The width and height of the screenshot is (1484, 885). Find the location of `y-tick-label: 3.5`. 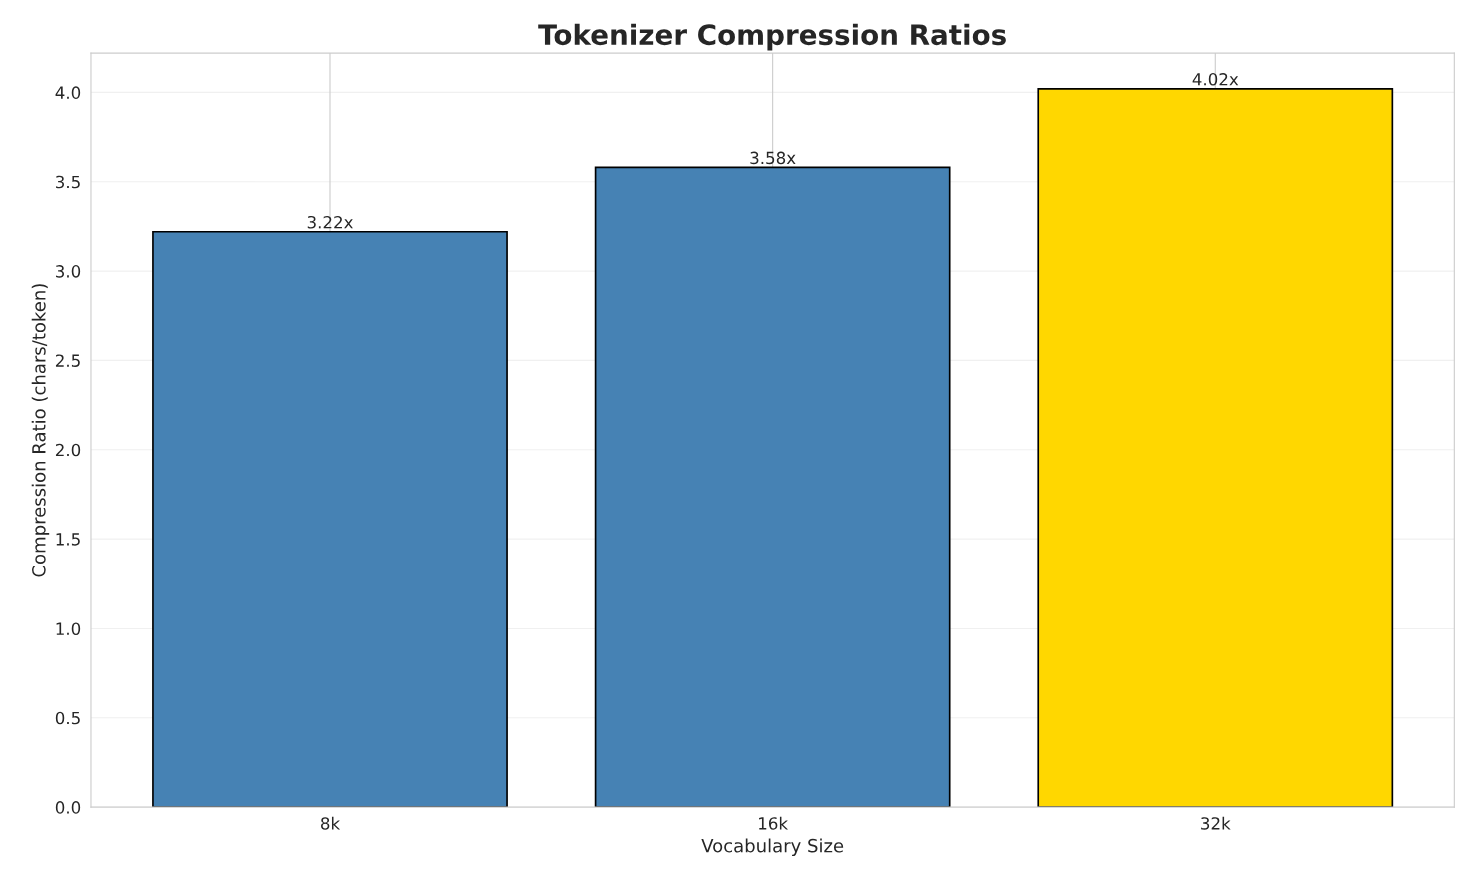

y-tick-label: 3.5 is located at coordinates (68, 182).